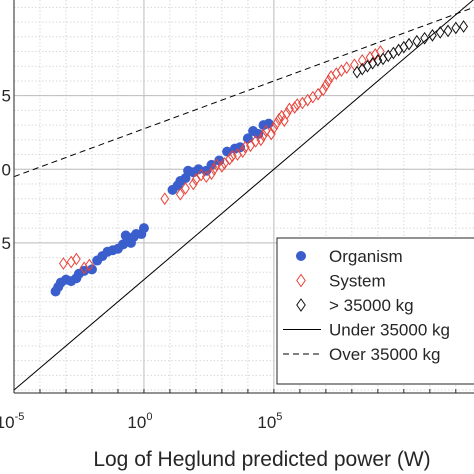  Describe the element at coordinates (357, 281) in the screenshot. I see `legend-label: System` at that location.